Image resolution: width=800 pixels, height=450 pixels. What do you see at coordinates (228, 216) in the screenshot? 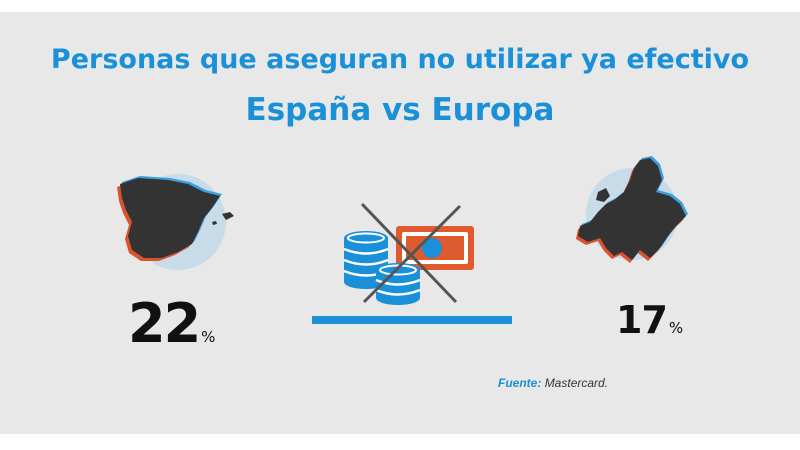
I see `balearic-islands` at bounding box center [228, 216].